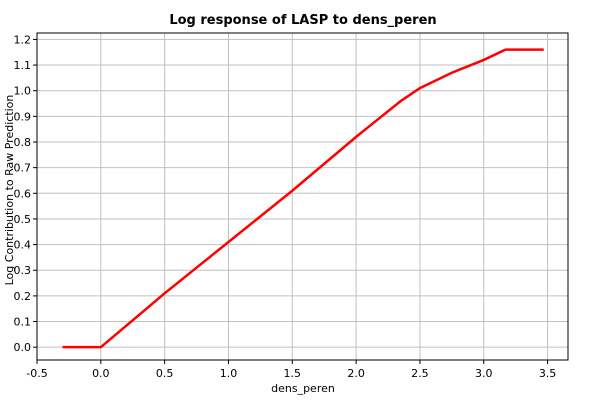 The image size is (600, 400). I want to click on y-tick-label: 0.6, so click(23, 193).